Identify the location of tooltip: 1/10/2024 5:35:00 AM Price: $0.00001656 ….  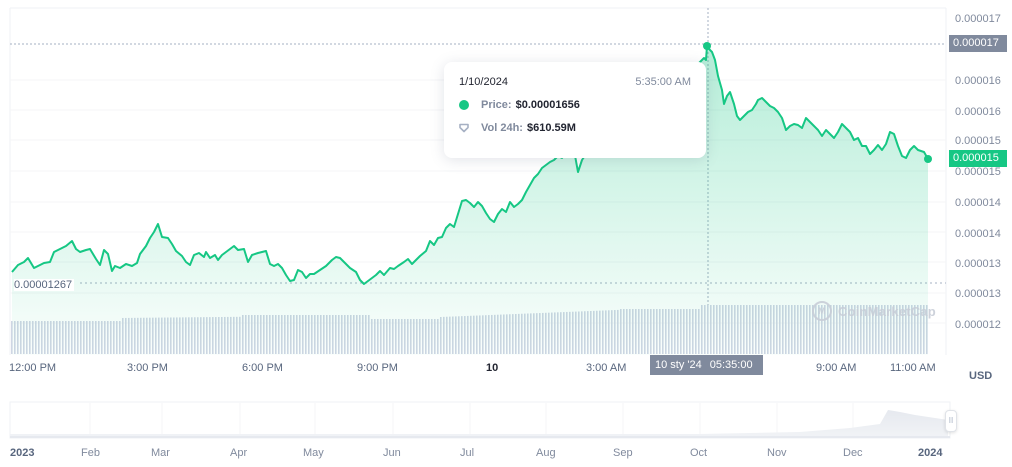
(575, 110).